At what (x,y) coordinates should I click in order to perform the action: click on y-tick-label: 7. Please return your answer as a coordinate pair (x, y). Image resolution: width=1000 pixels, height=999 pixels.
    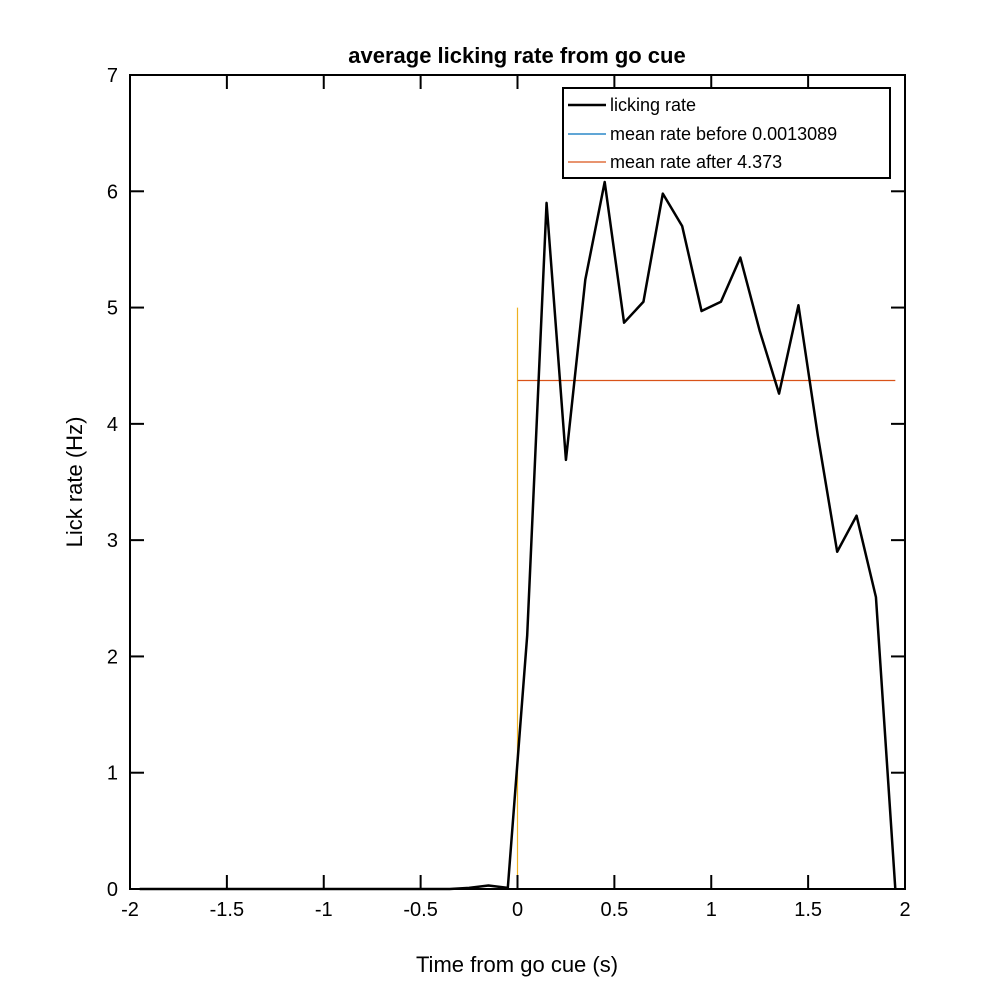
    Looking at the image, I should click on (112, 76).